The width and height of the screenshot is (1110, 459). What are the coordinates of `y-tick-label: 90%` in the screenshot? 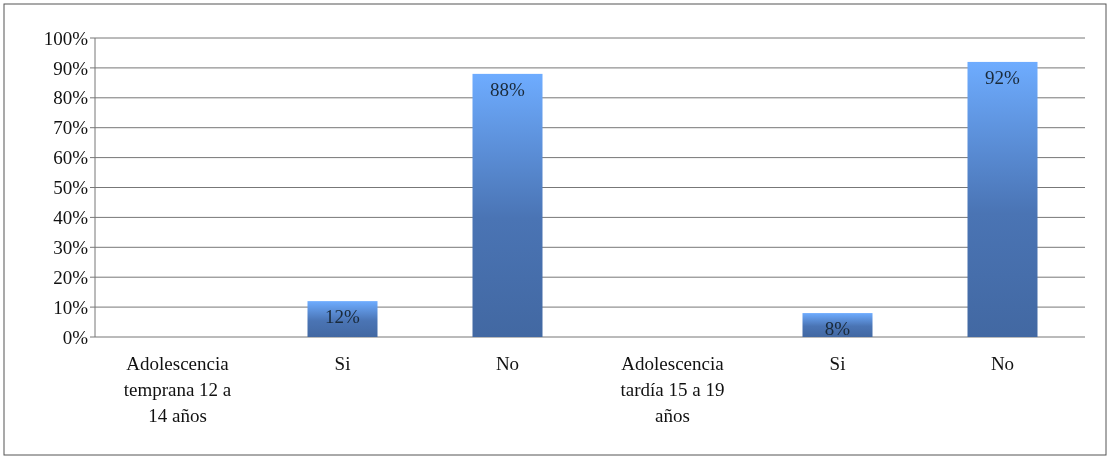 It's located at (71, 68).